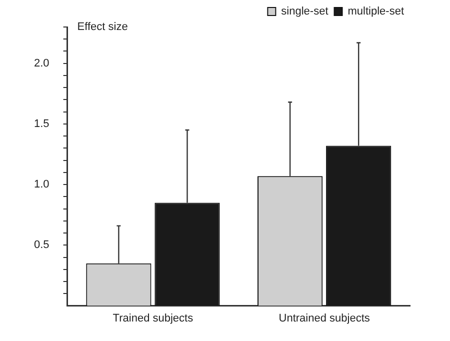 This screenshot has width=450, height=341. What do you see at coordinates (324, 318) in the screenshot?
I see `x-tick-label: Untrained subjects` at bounding box center [324, 318].